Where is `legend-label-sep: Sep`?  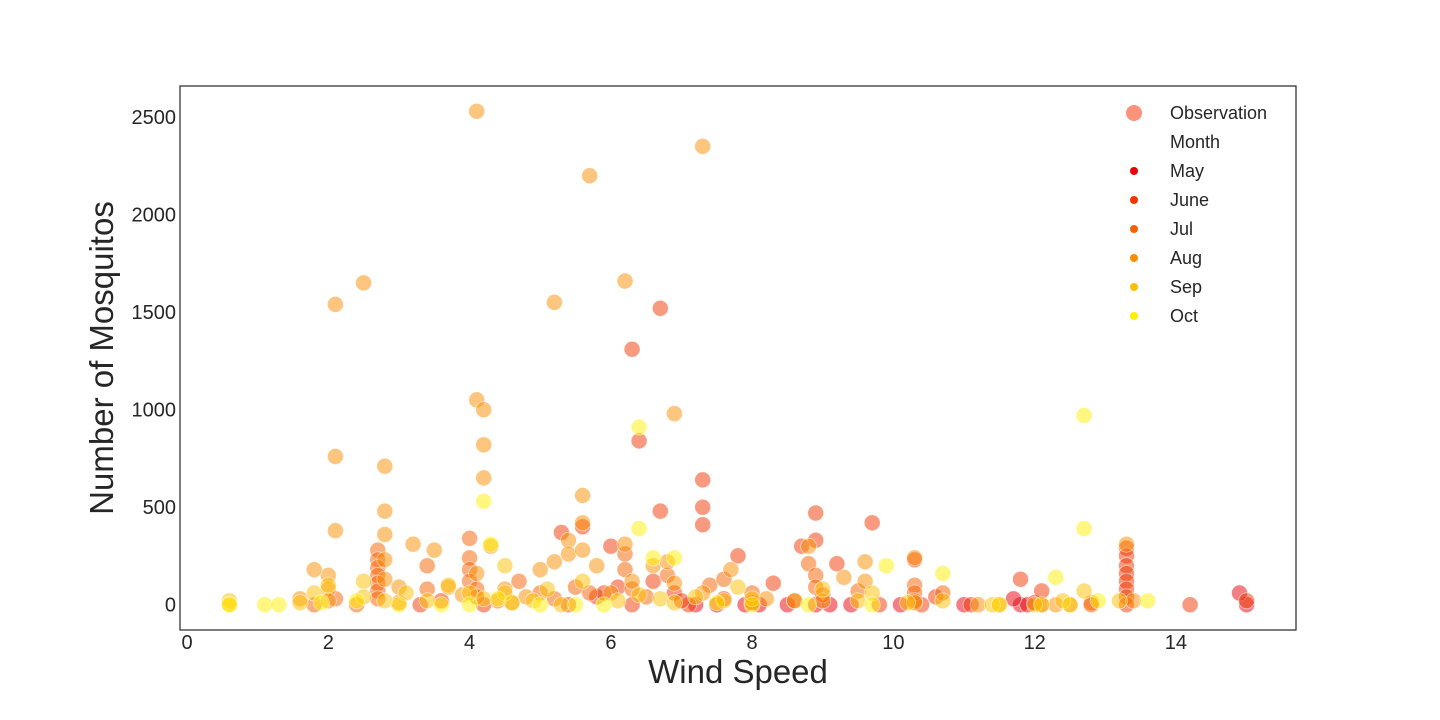 legend-label-sep: Sep is located at coordinates (1186, 287).